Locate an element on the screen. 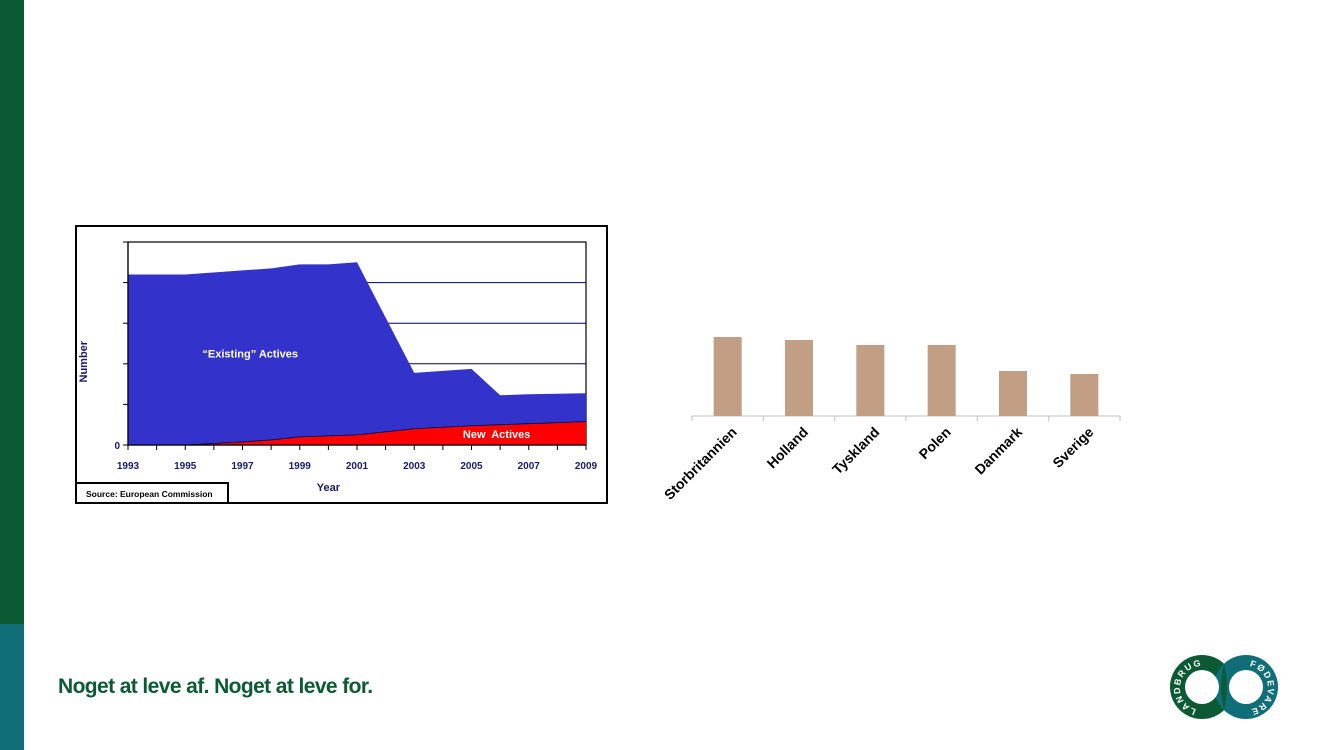 The width and height of the screenshot is (1333, 750). area-new-actives is located at coordinates (357, 433).